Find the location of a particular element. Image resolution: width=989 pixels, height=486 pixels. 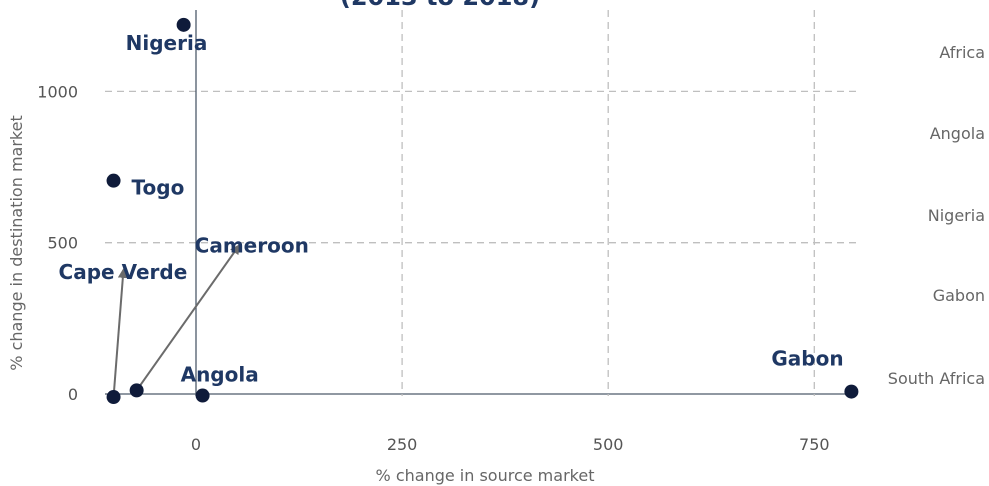

legend: Africa Angola Nigeria Gabon South Africa is located at coordinates (936, 215).